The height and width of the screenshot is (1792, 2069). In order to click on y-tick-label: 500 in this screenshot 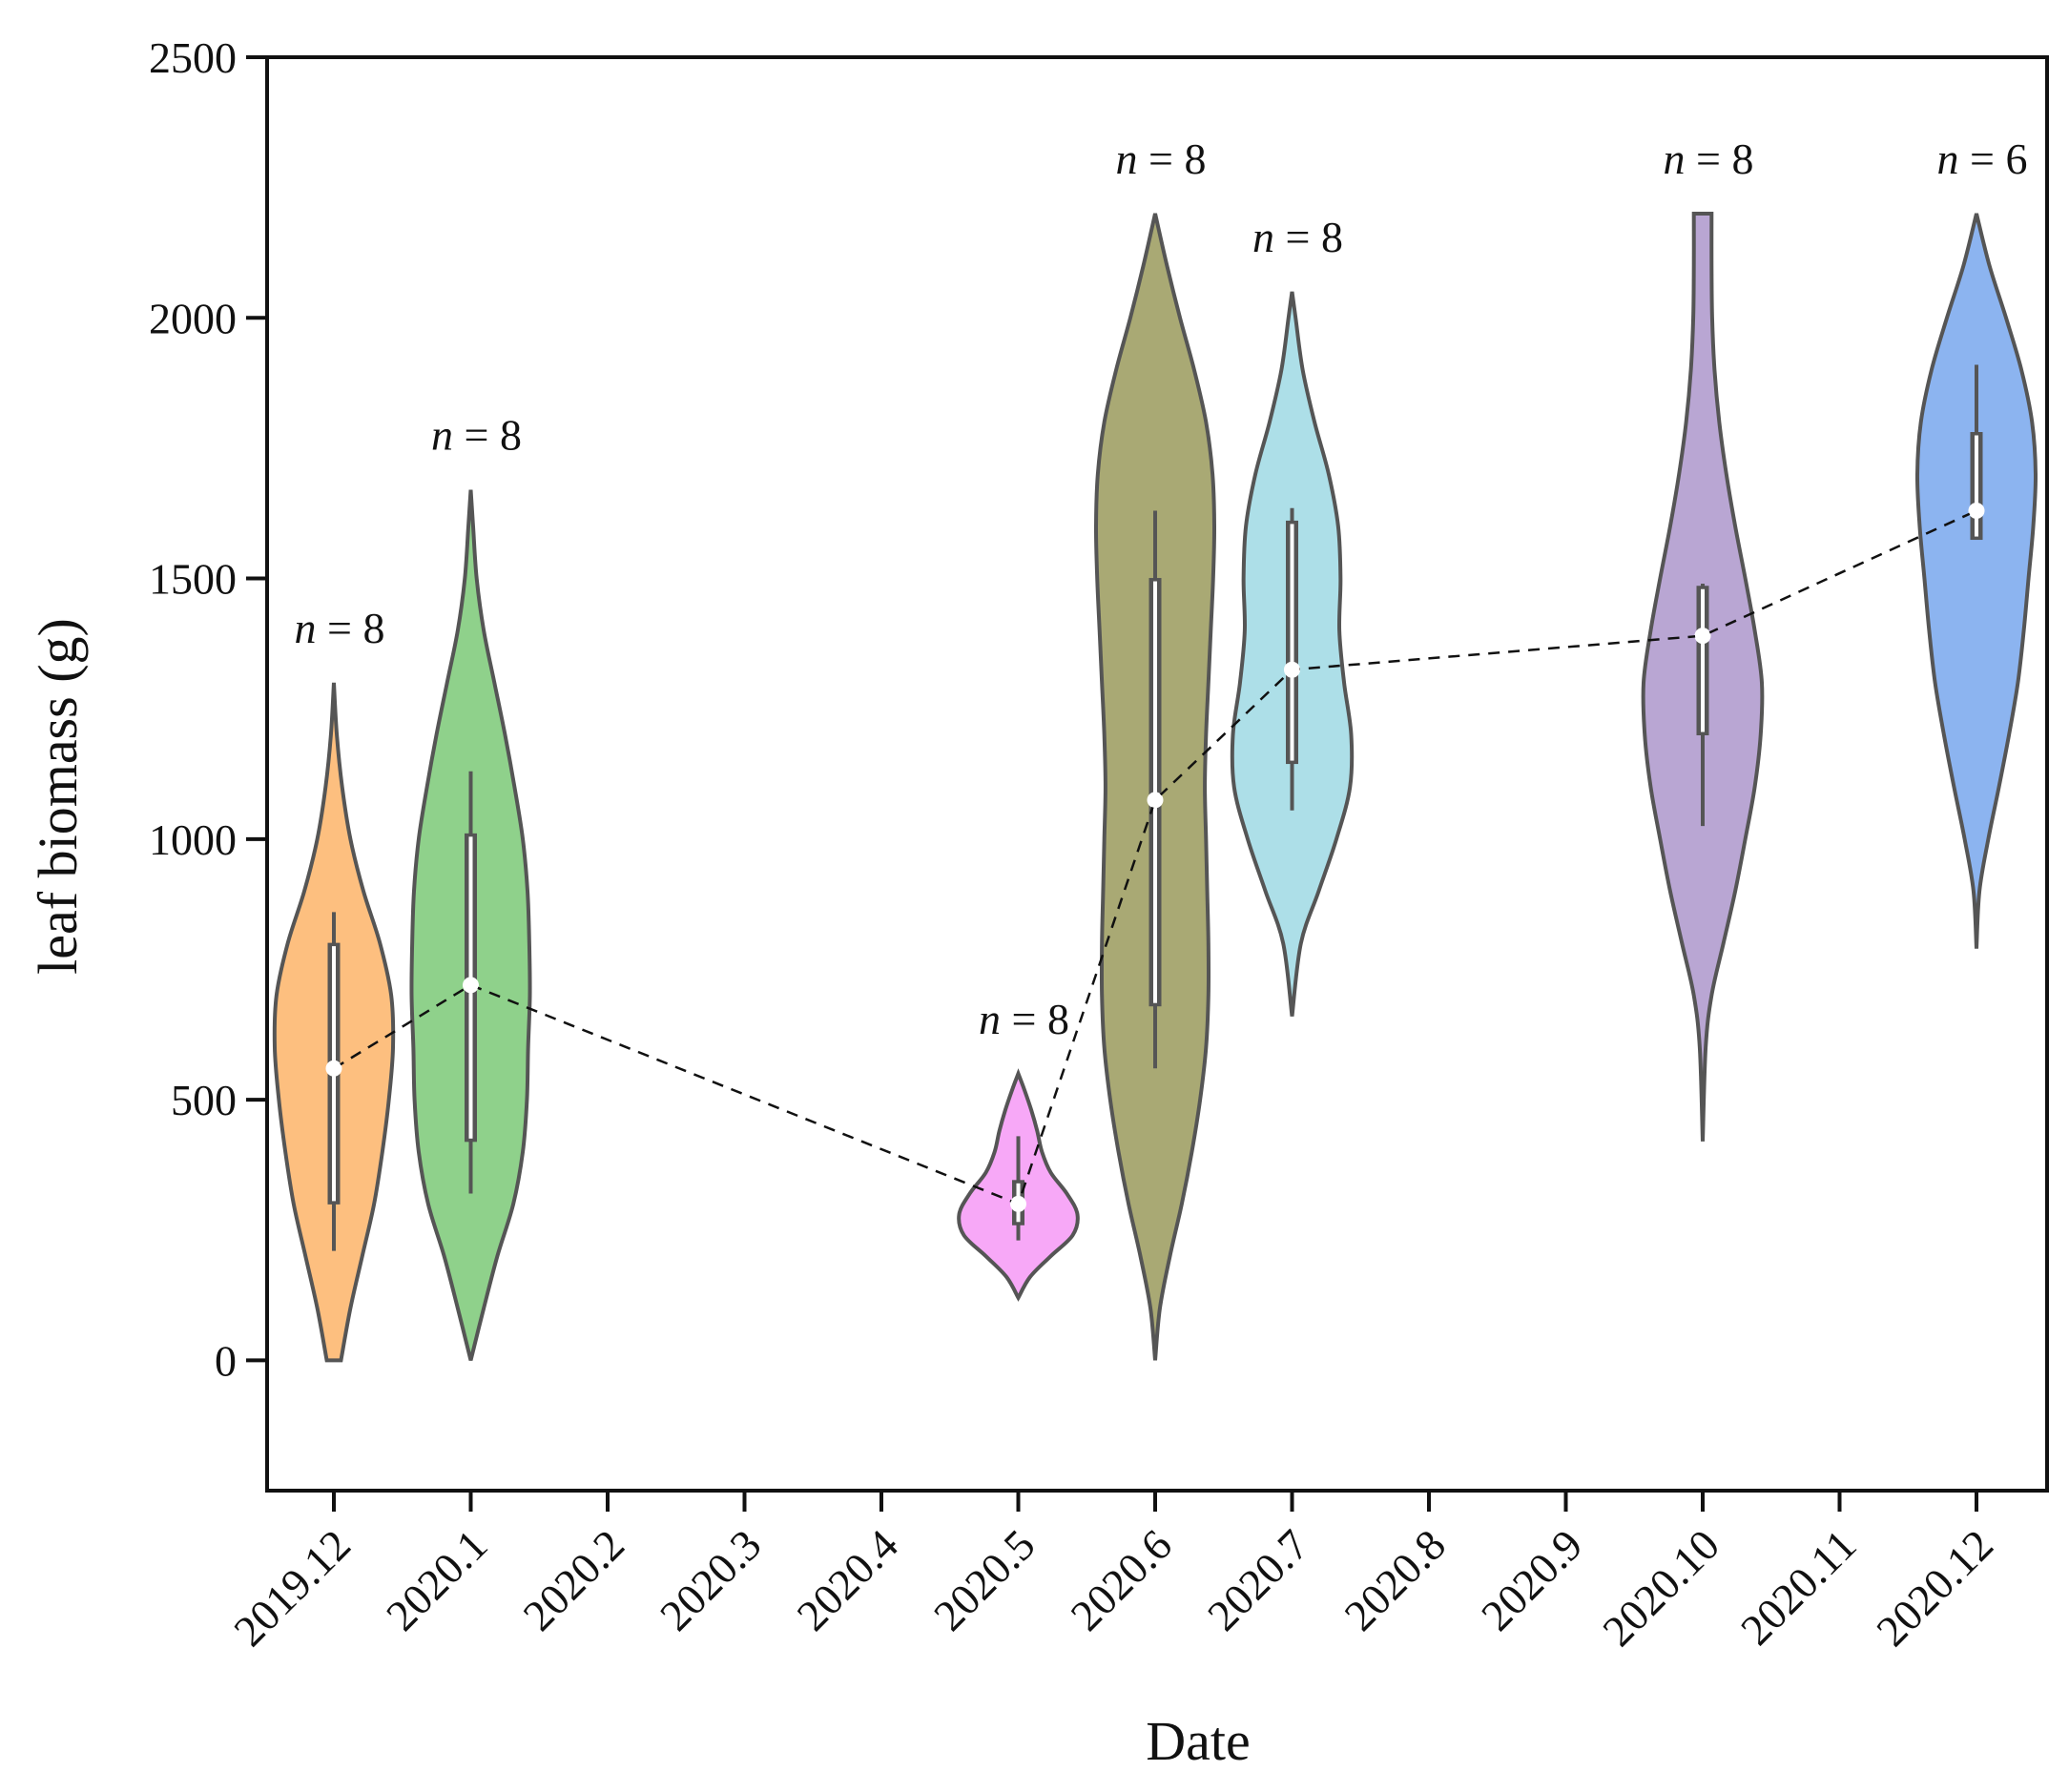, I will do `click(204, 1100)`.